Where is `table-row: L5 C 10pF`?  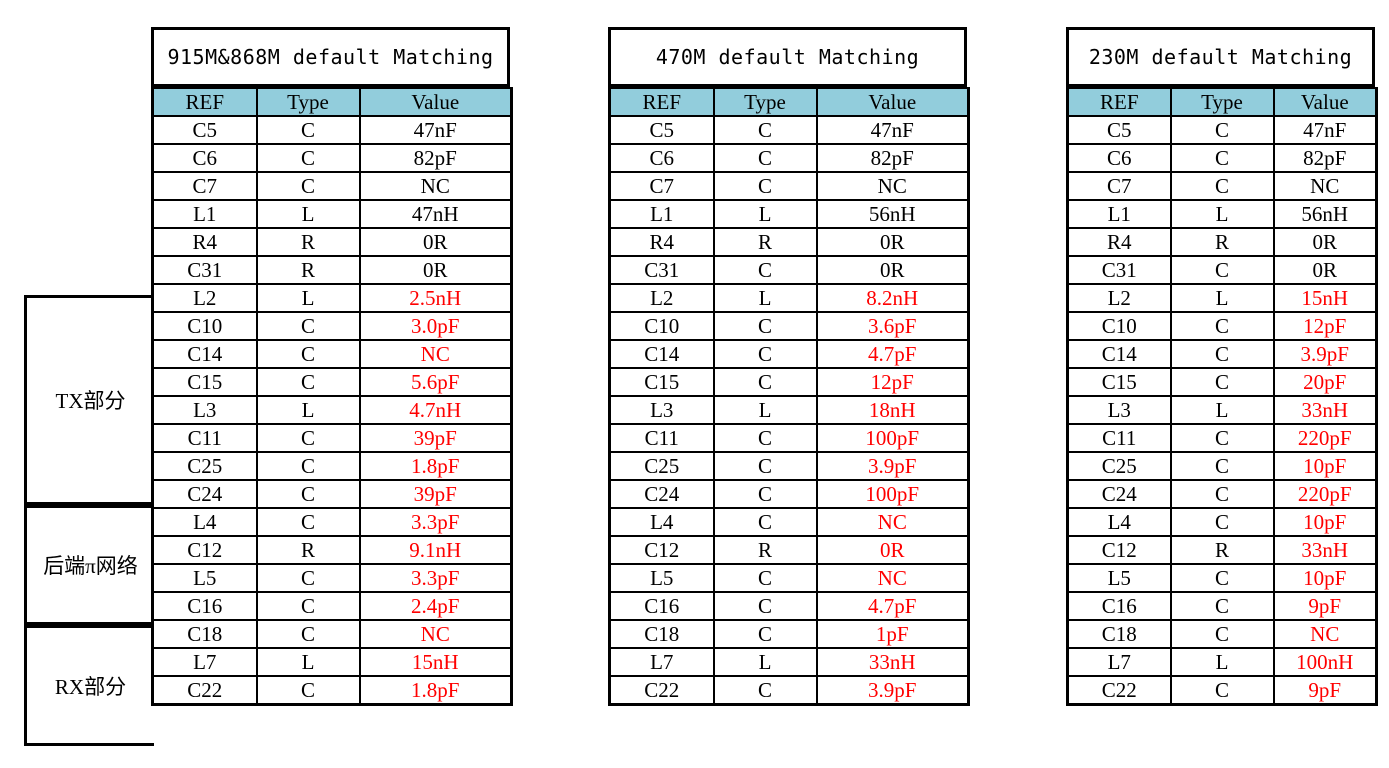
table-row: L5 C 10pF is located at coordinates (1222, 578).